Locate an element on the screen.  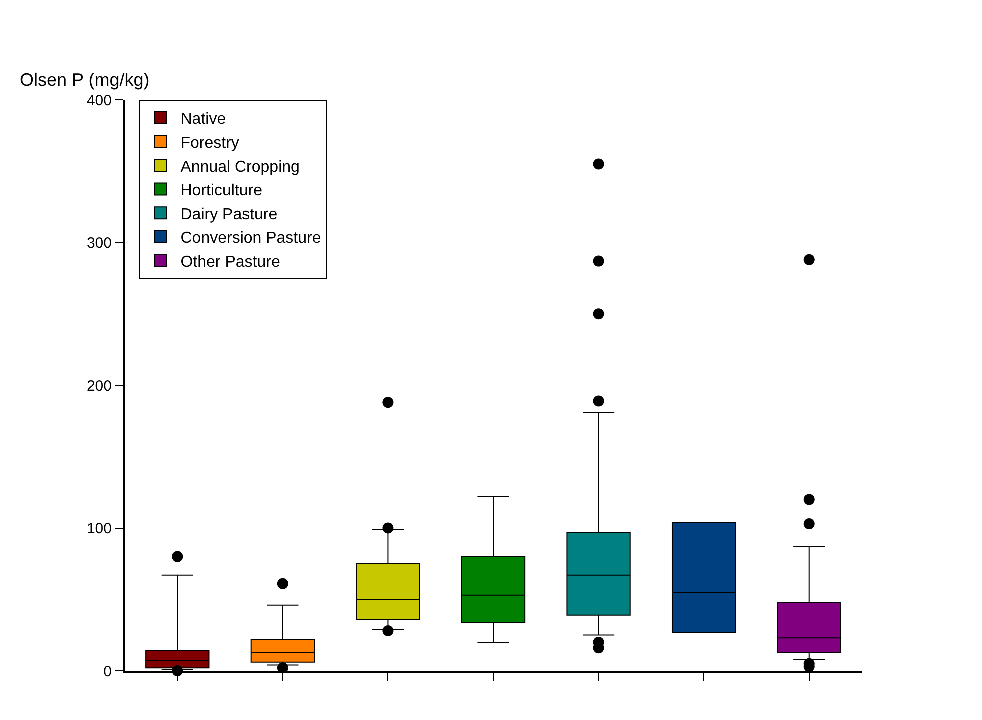
y-axis-title: Olsen P (mg/kg) is located at coordinates (85, 80).